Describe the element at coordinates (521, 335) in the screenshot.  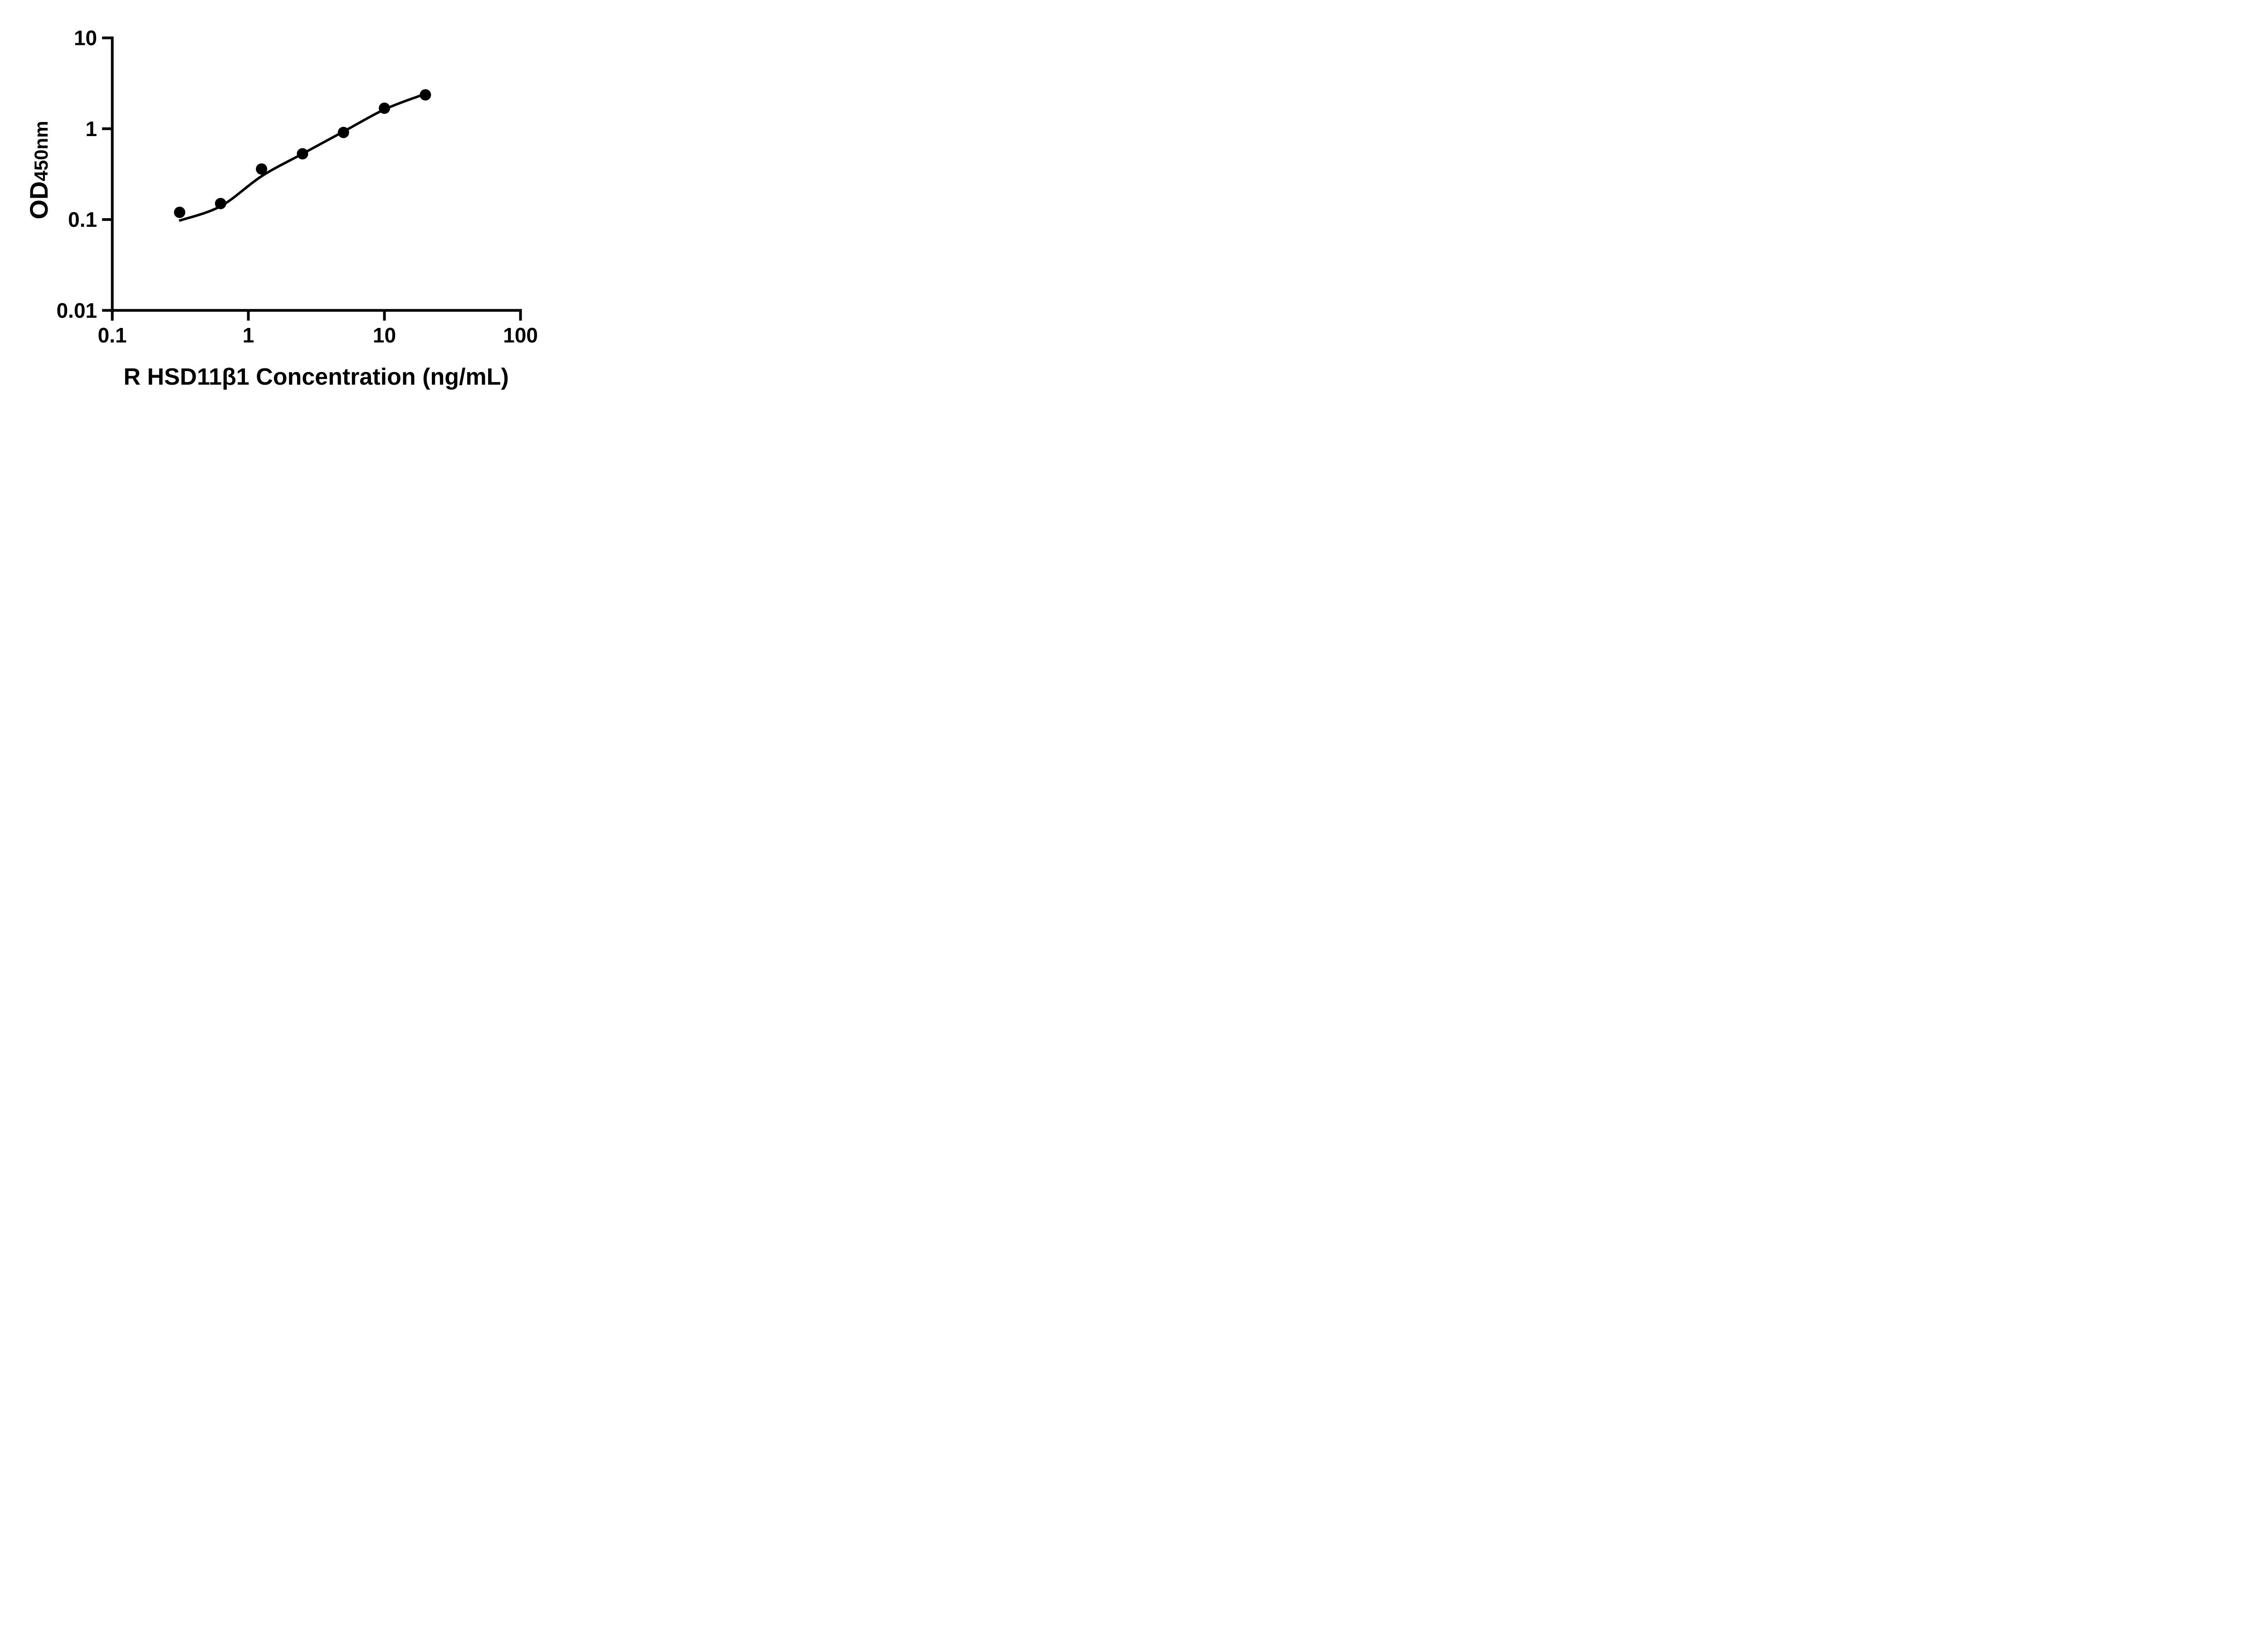
I see `x-tick-label: 100` at that location.